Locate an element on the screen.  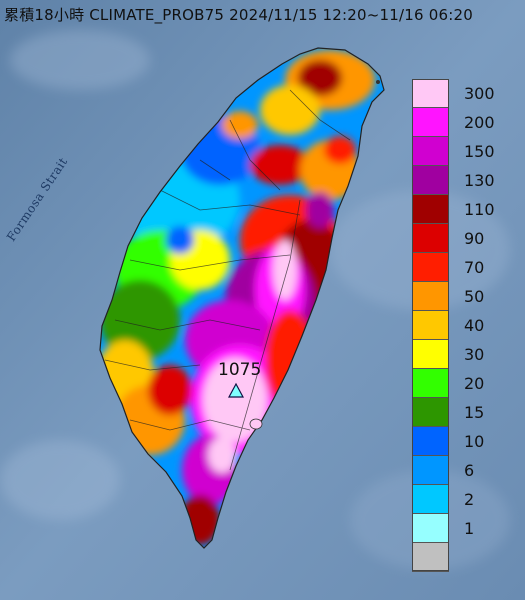
max-rainfall-value: 1075 is located at coordinates (240, 370).